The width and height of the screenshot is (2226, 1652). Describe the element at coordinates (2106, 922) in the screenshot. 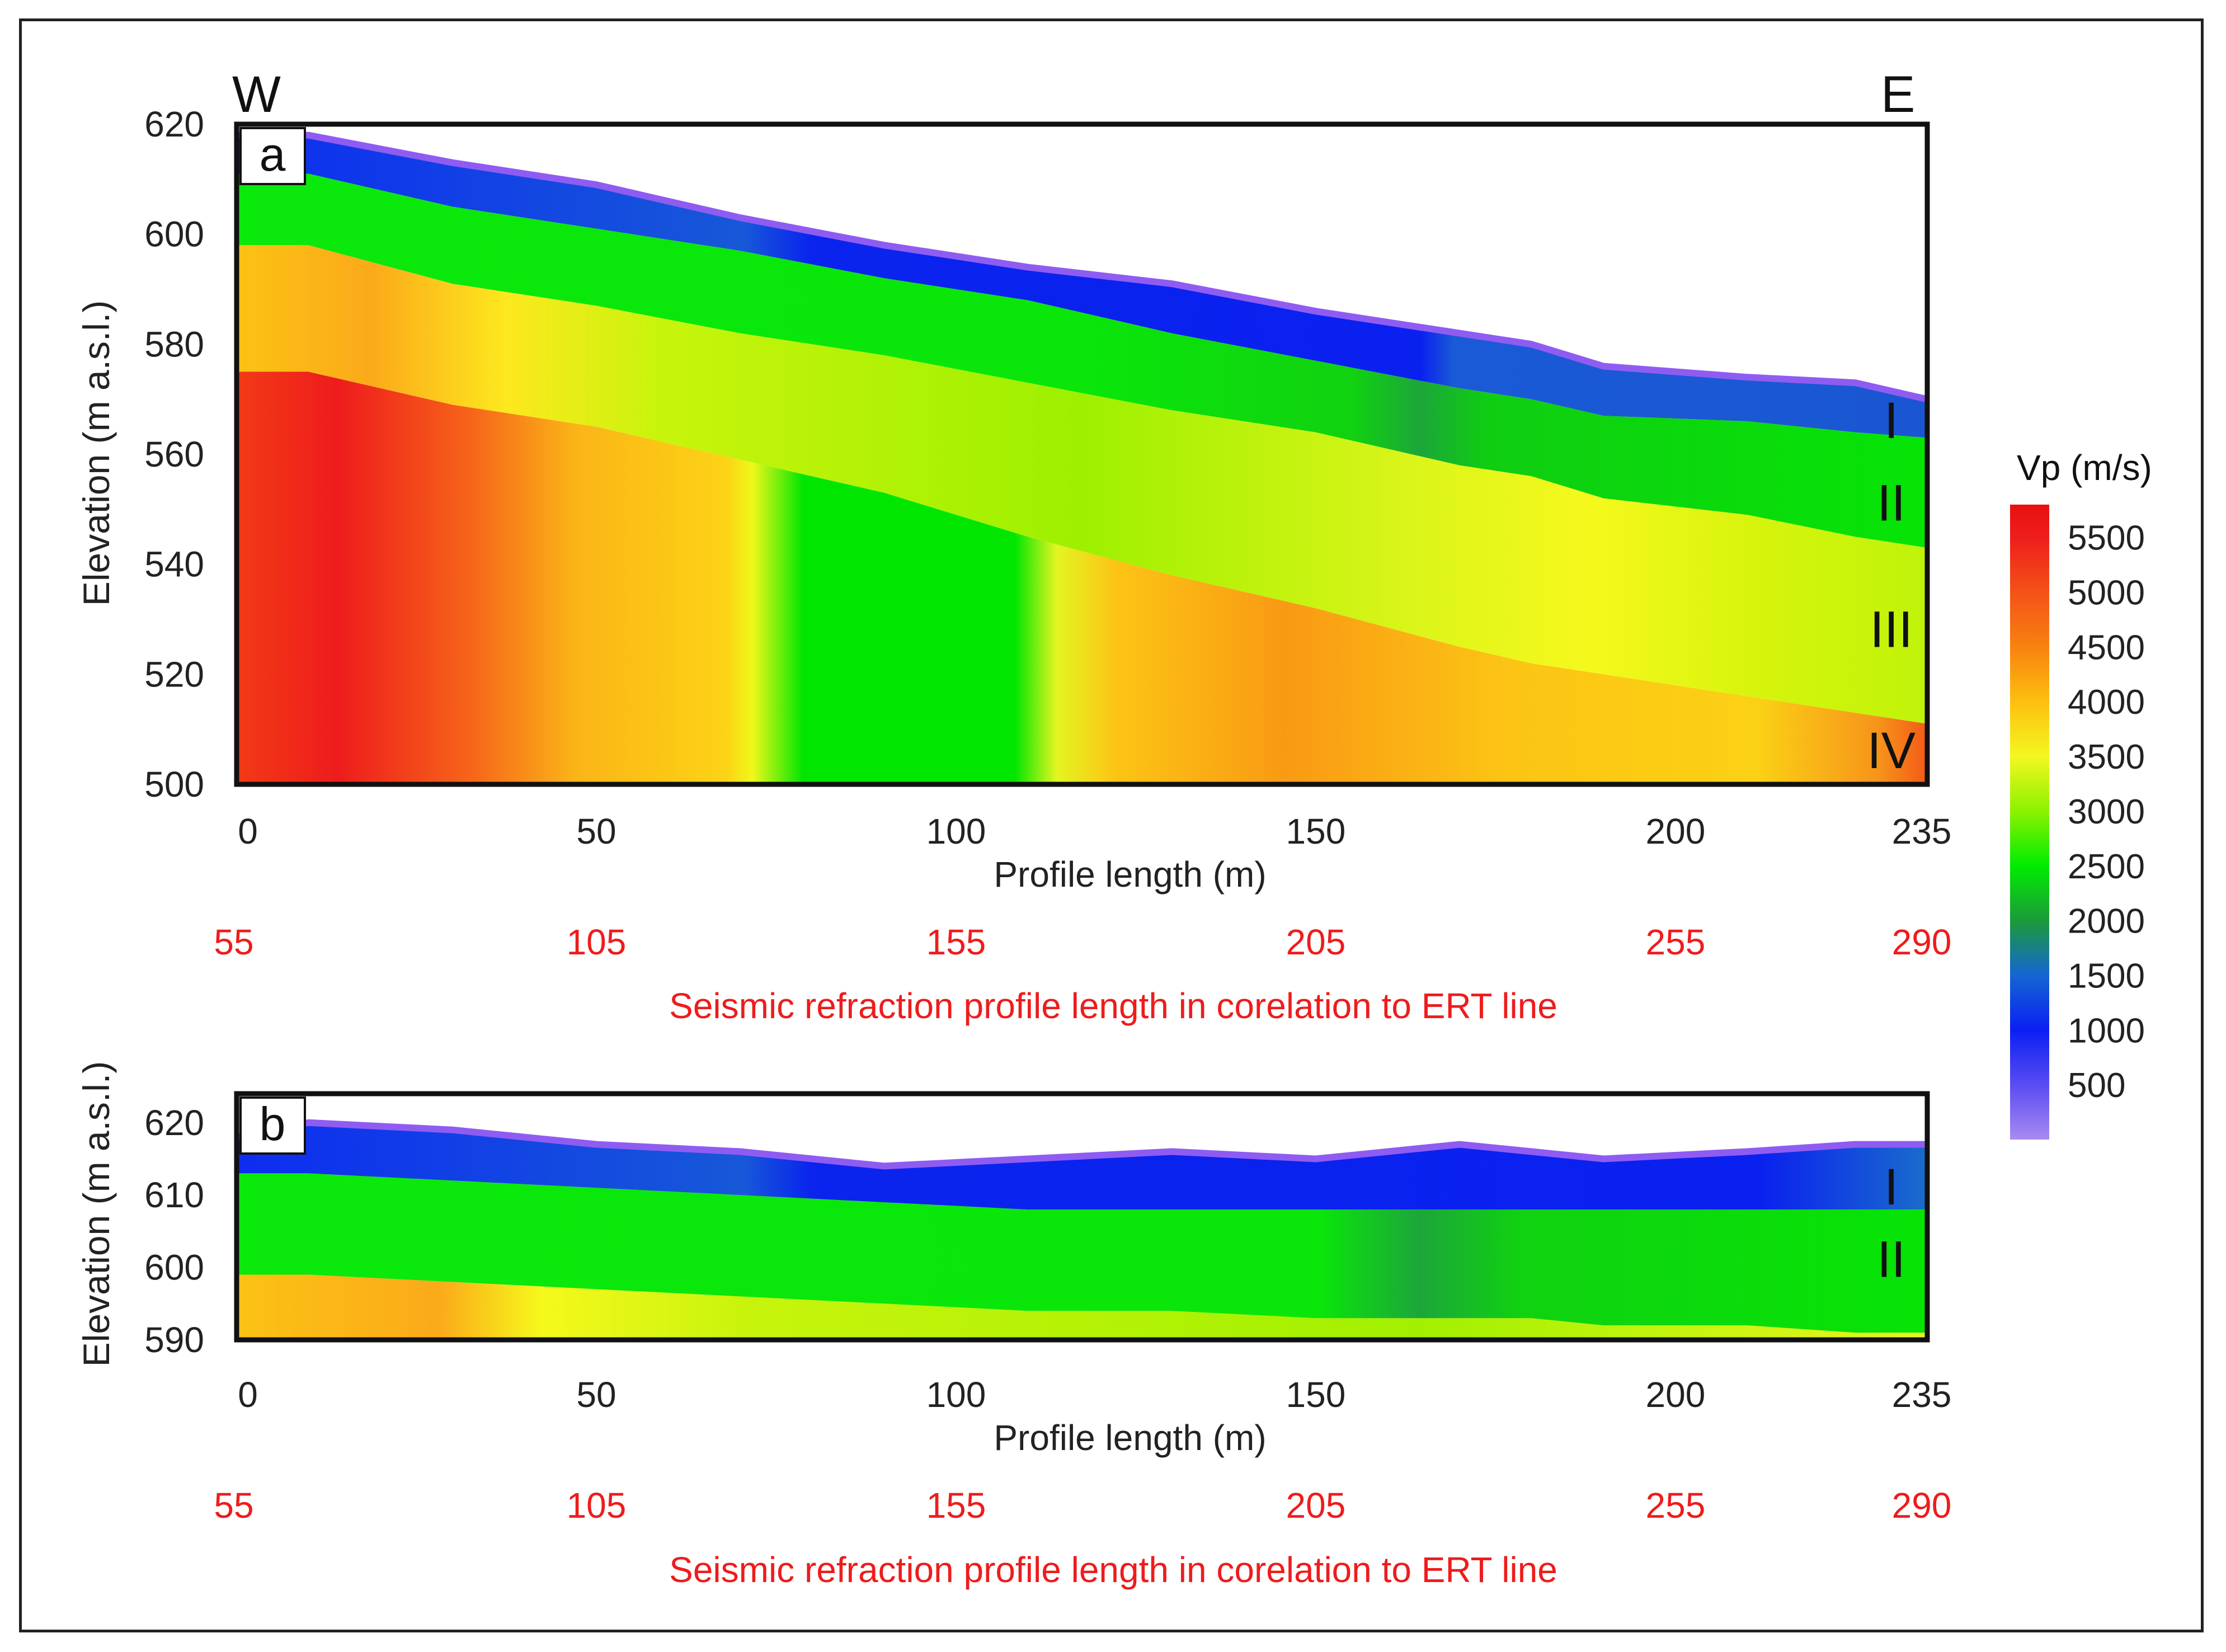

I see `colorbar-tick-label: 2000` at that location.